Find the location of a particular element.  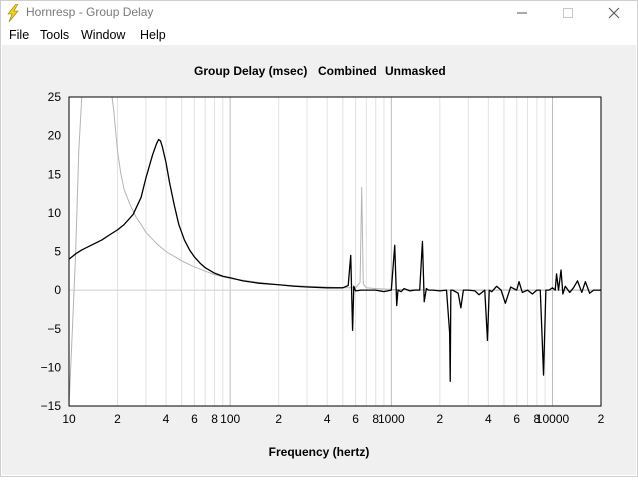

x-tick-label: 1000 is located at coordinates (391, 419).